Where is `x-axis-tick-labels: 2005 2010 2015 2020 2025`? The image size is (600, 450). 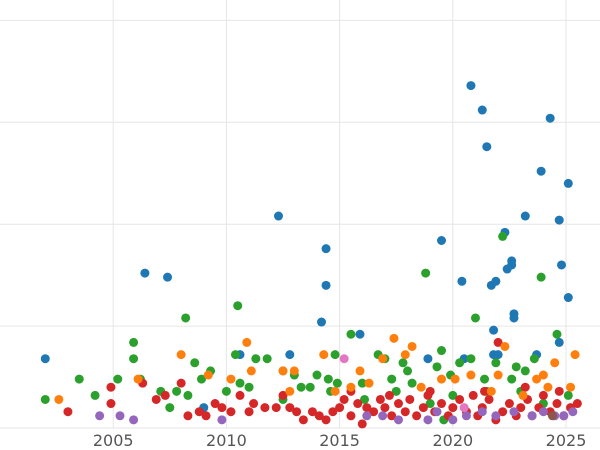
x-axis-tick-labels: 2005 2010 2015 2020 2025 is located at coordinates (340, 440).